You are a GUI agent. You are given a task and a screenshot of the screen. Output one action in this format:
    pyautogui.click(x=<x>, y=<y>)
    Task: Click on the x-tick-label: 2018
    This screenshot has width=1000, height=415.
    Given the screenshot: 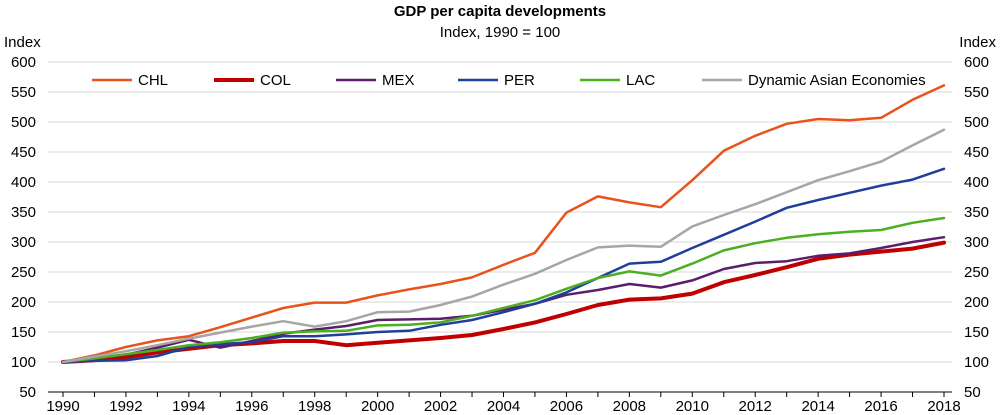 What is the action you would take?
    pyautogui.click(x=943, y=406)
    